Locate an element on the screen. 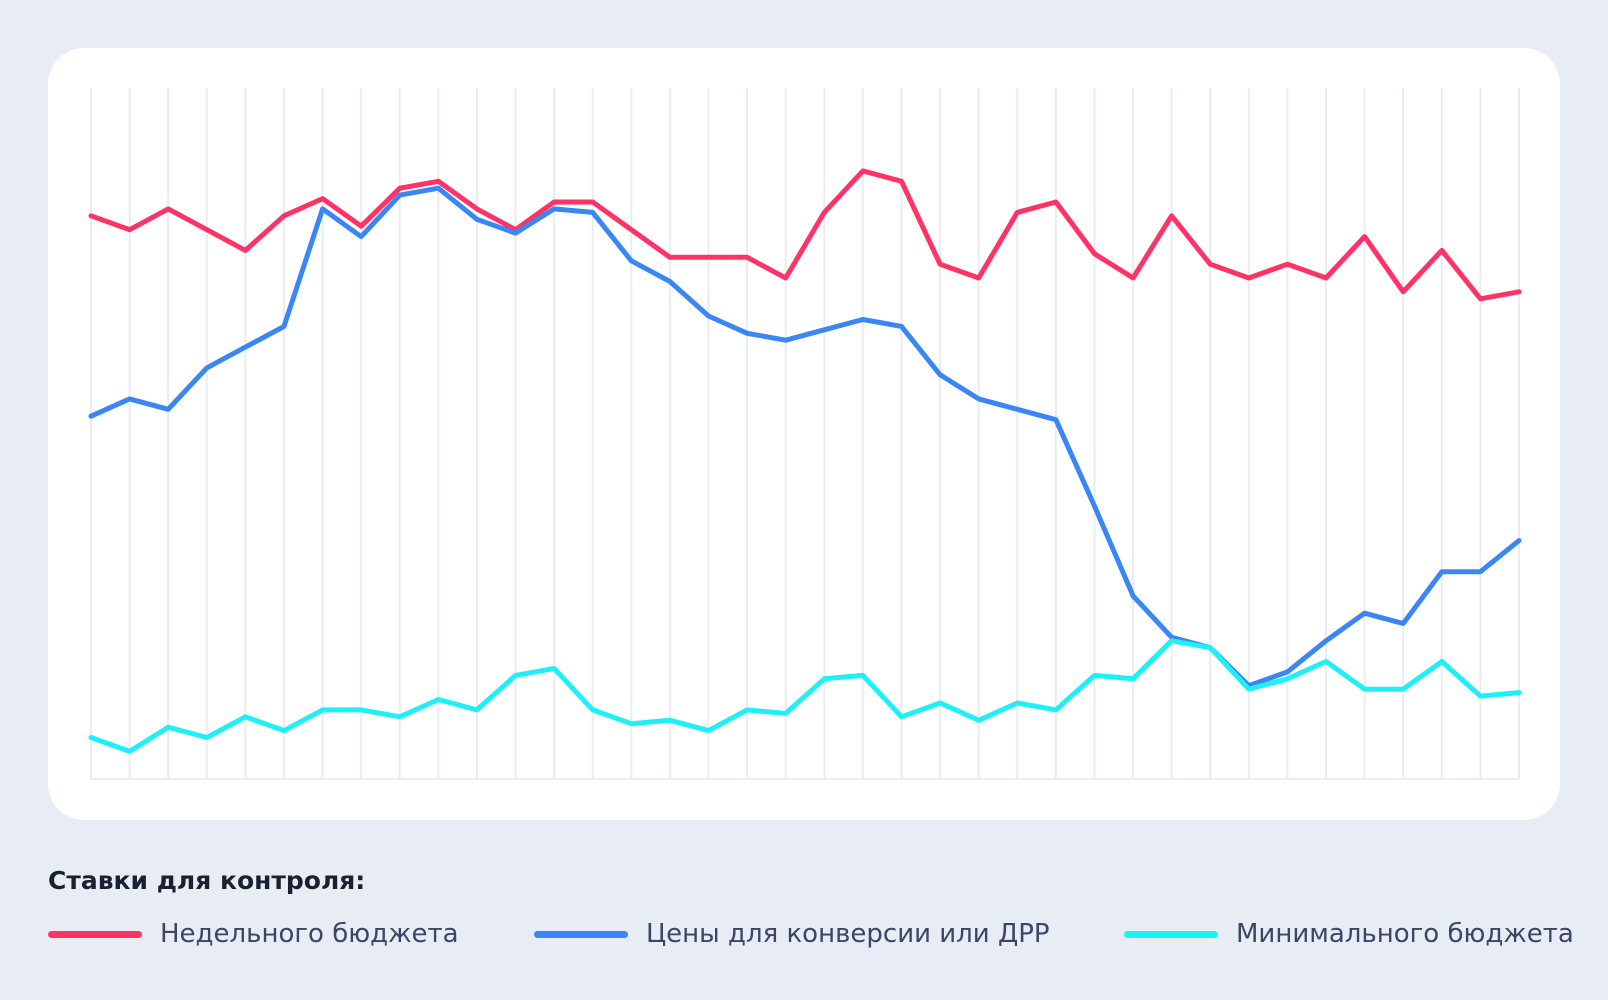 Image resolution: width=1608 pixels, height=1000 pixels. legend-item-weekly-budget: Недельного бюджета is located at coordinates (253, 934).